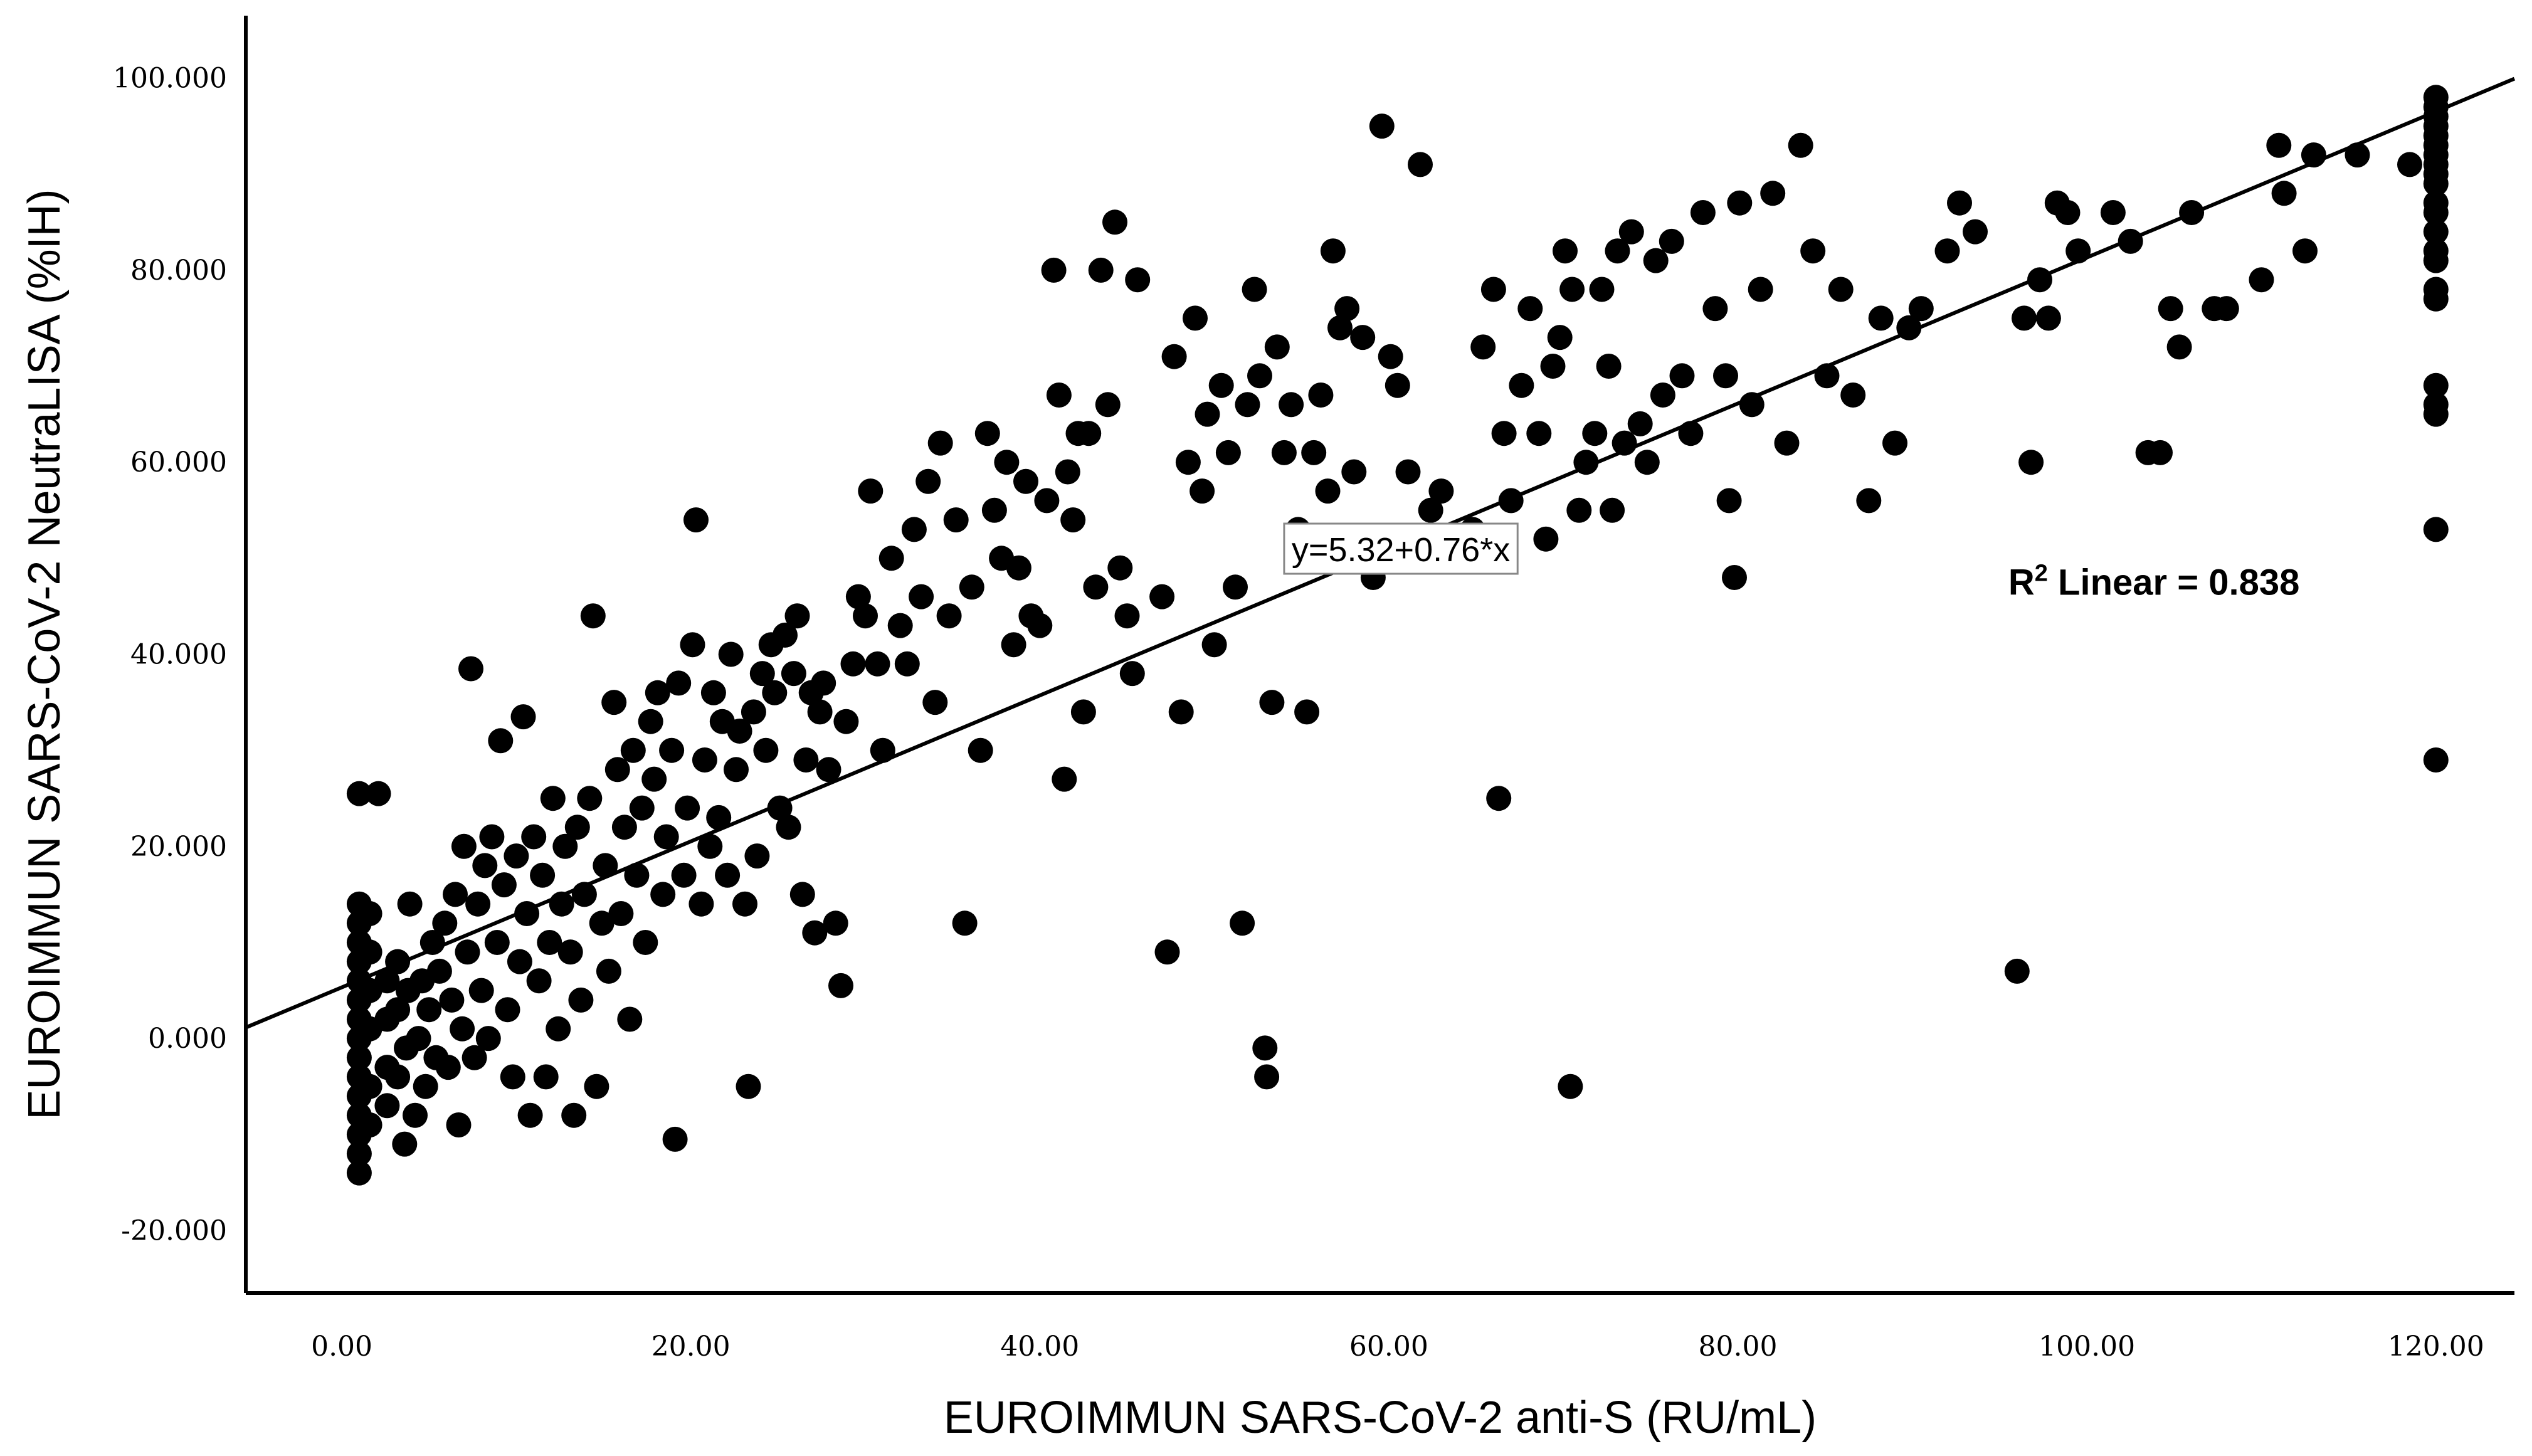 The height and width of the screenshot is (1456, 2532). I want to click on r-squared-superscript: 2, so click(2041, 574).